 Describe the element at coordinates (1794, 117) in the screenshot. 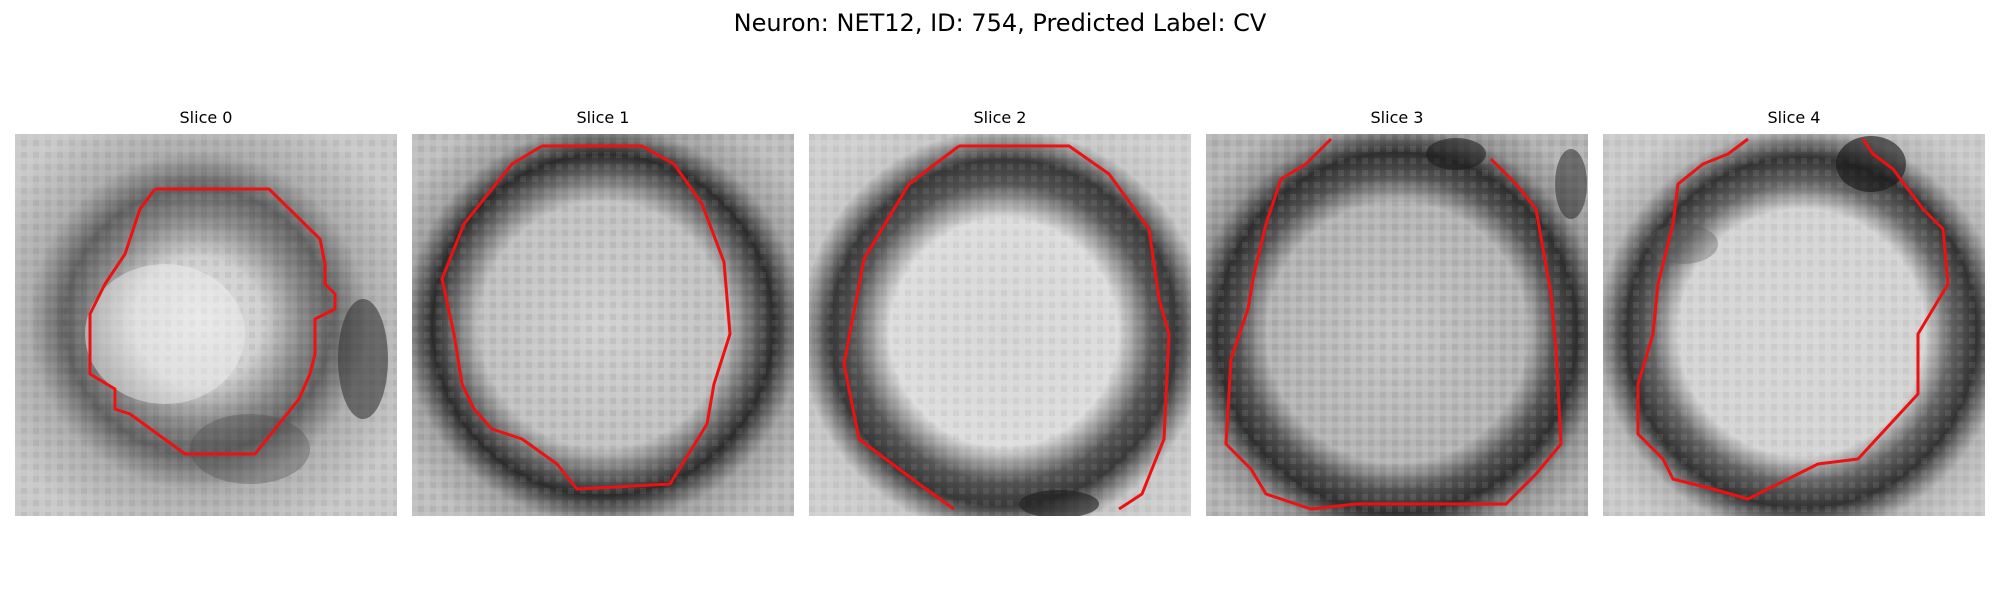

I see `slice-title-4: Slice 4` at that location.